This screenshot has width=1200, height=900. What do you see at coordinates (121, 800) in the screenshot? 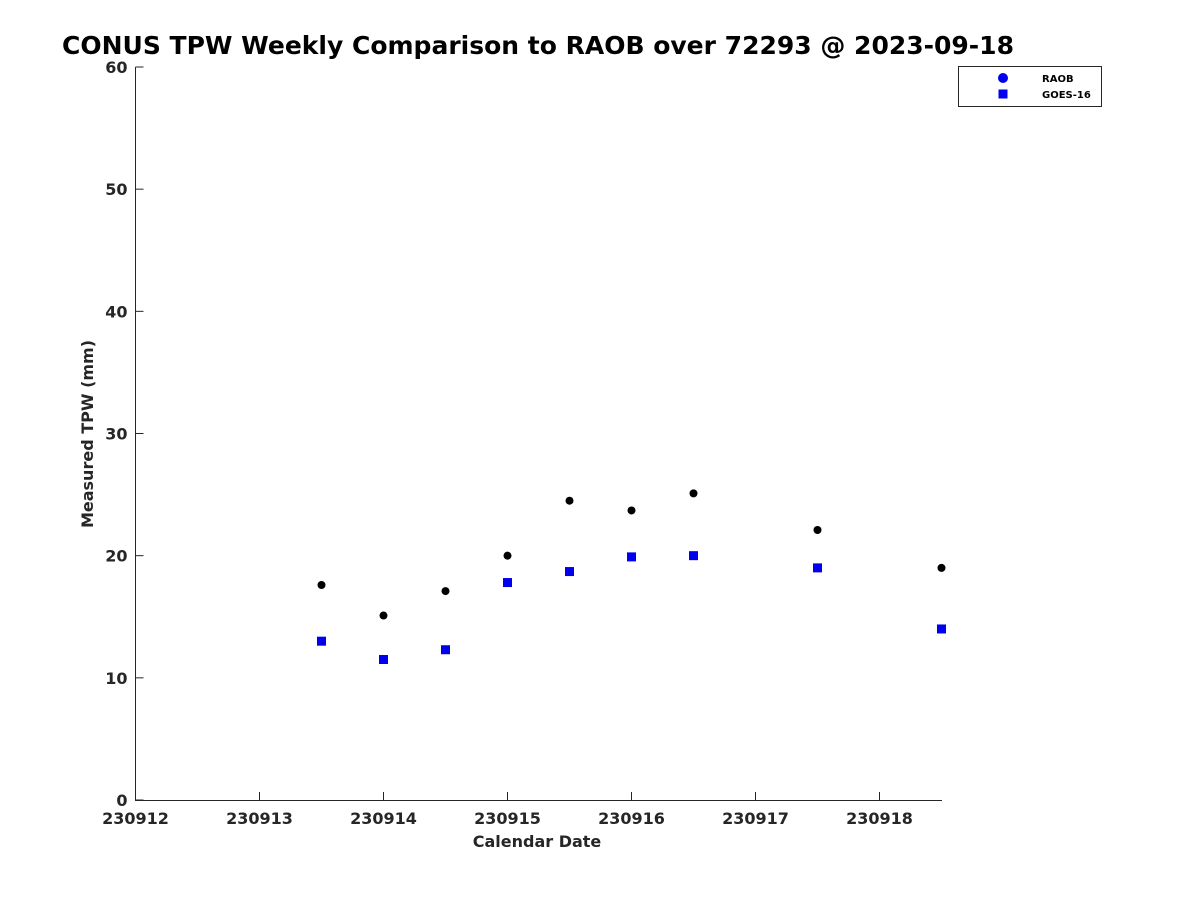
I see `y-tick-label: 0` at bounding box center [121, 800].